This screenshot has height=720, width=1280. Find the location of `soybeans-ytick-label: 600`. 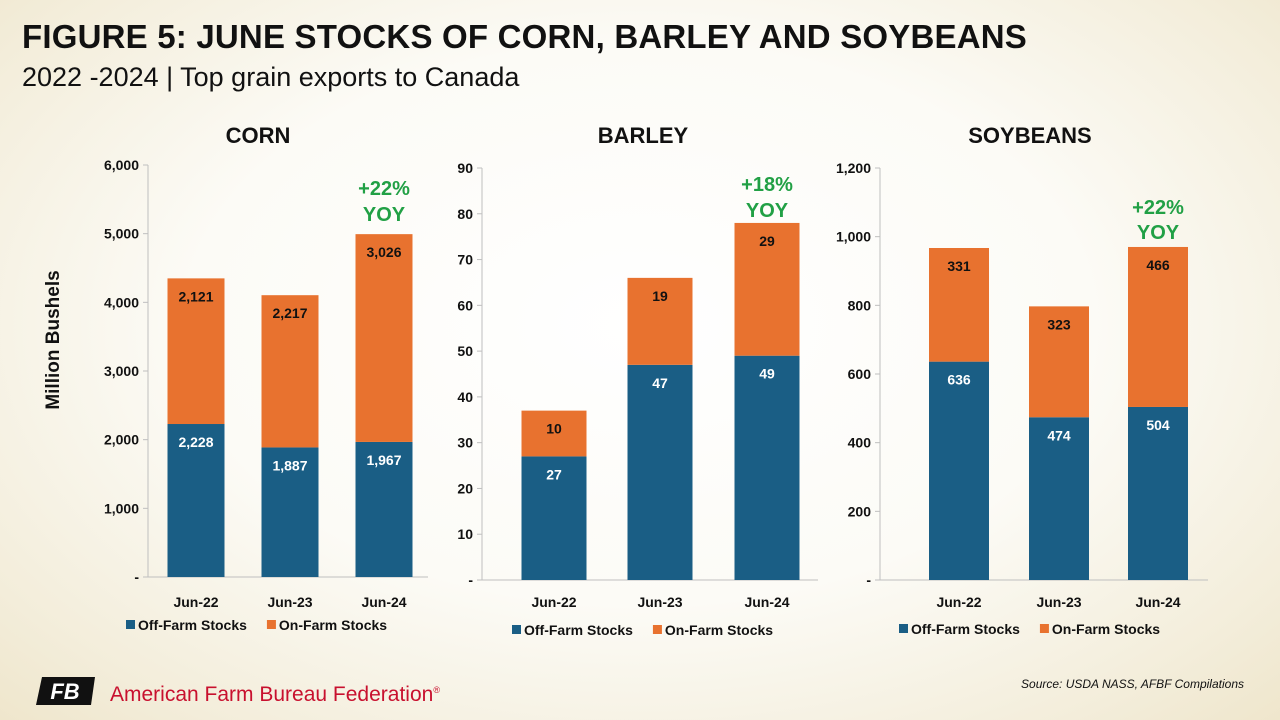

soybeans-ytick-label: 600 is located at coordinates (860, 374).